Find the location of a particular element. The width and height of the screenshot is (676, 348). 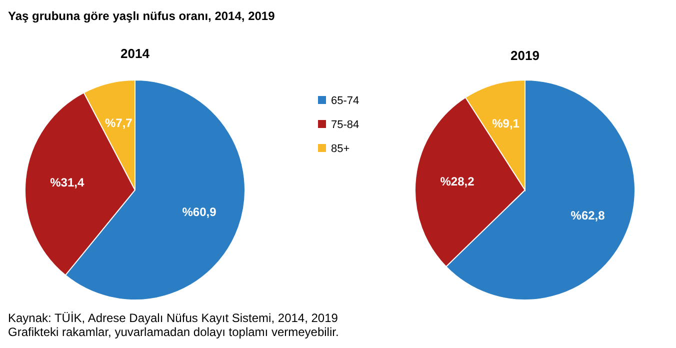

legend-label: 65-74 is located at coordinates (345, 101).